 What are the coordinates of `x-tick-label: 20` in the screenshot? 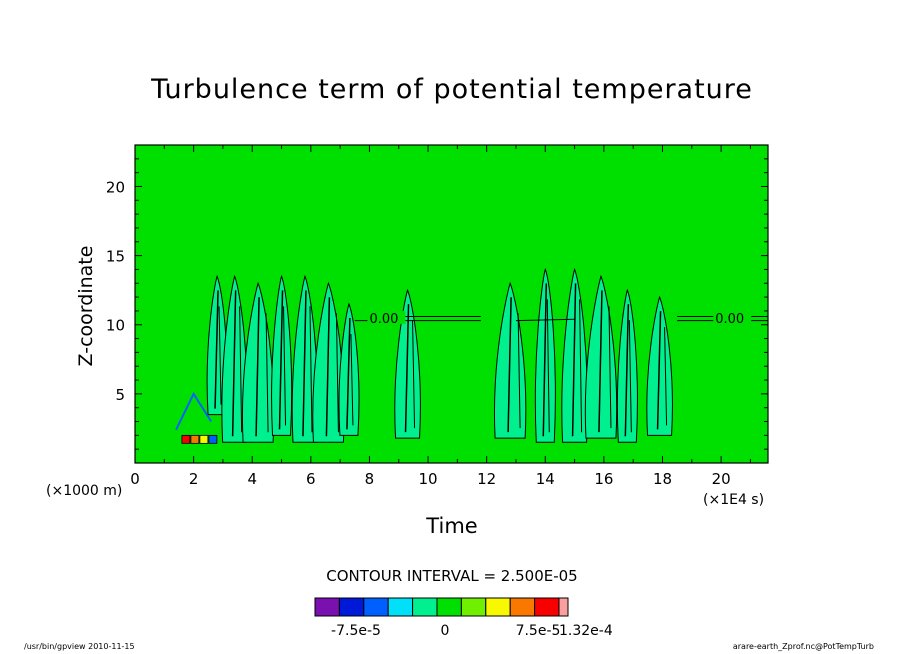 It's located at (721, 479).